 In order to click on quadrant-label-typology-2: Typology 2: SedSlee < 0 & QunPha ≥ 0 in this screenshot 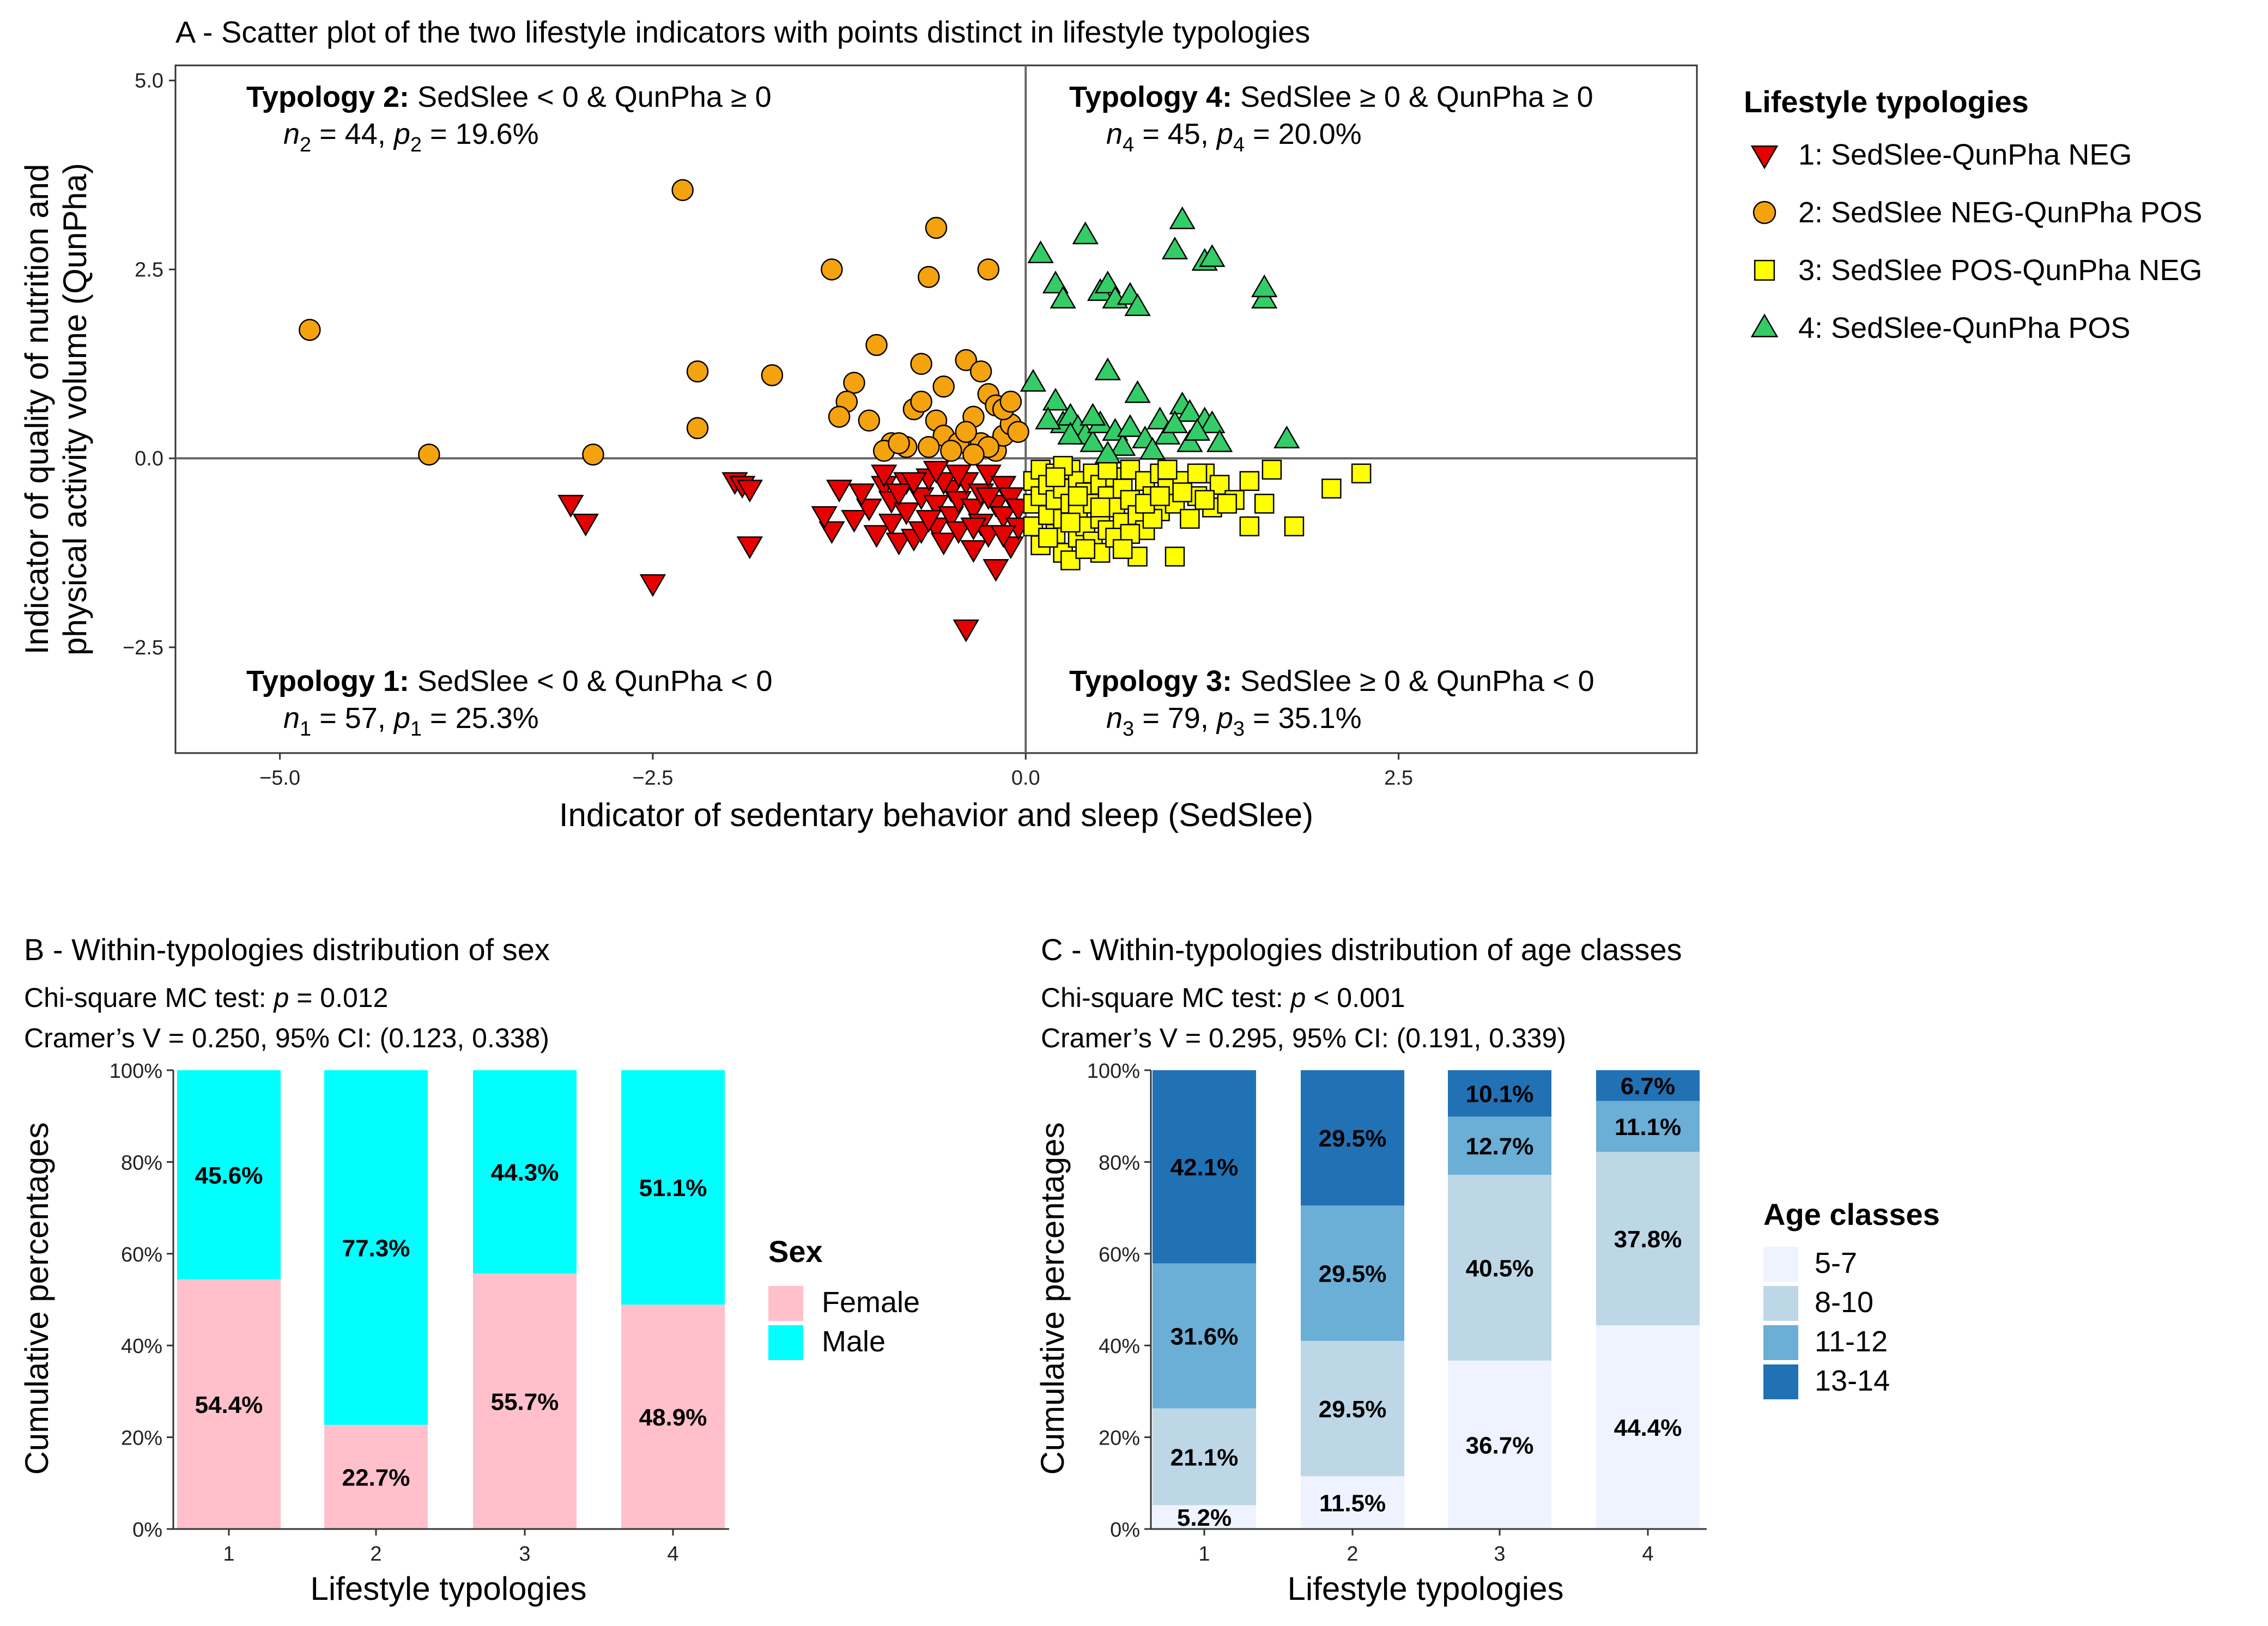, I will do `click(509, 97)`.